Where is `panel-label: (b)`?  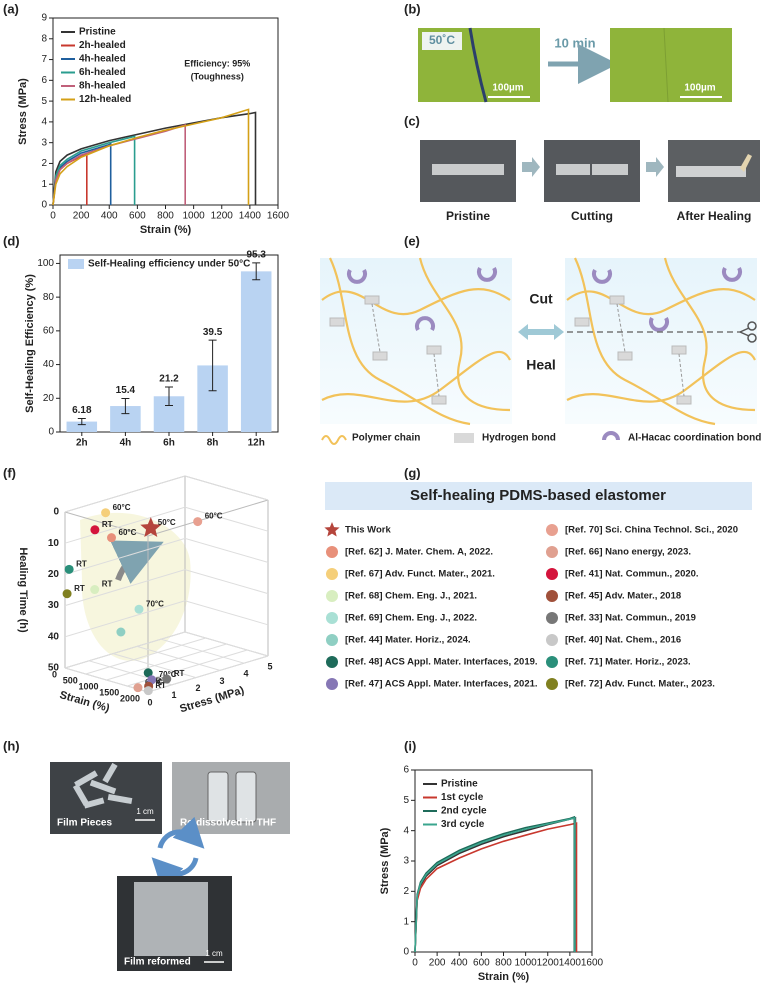 panel-label: (b) is located at coordinates (412, 8).